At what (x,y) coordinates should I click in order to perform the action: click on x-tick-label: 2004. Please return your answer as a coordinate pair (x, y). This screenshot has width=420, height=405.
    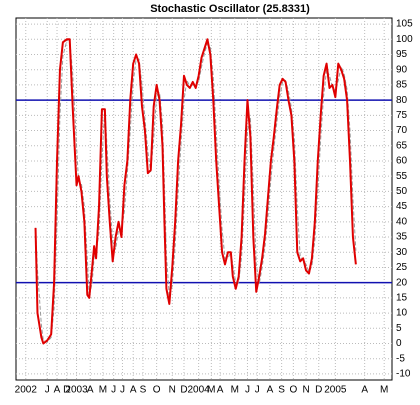
    Looking at the image, I should click on (199, 390).